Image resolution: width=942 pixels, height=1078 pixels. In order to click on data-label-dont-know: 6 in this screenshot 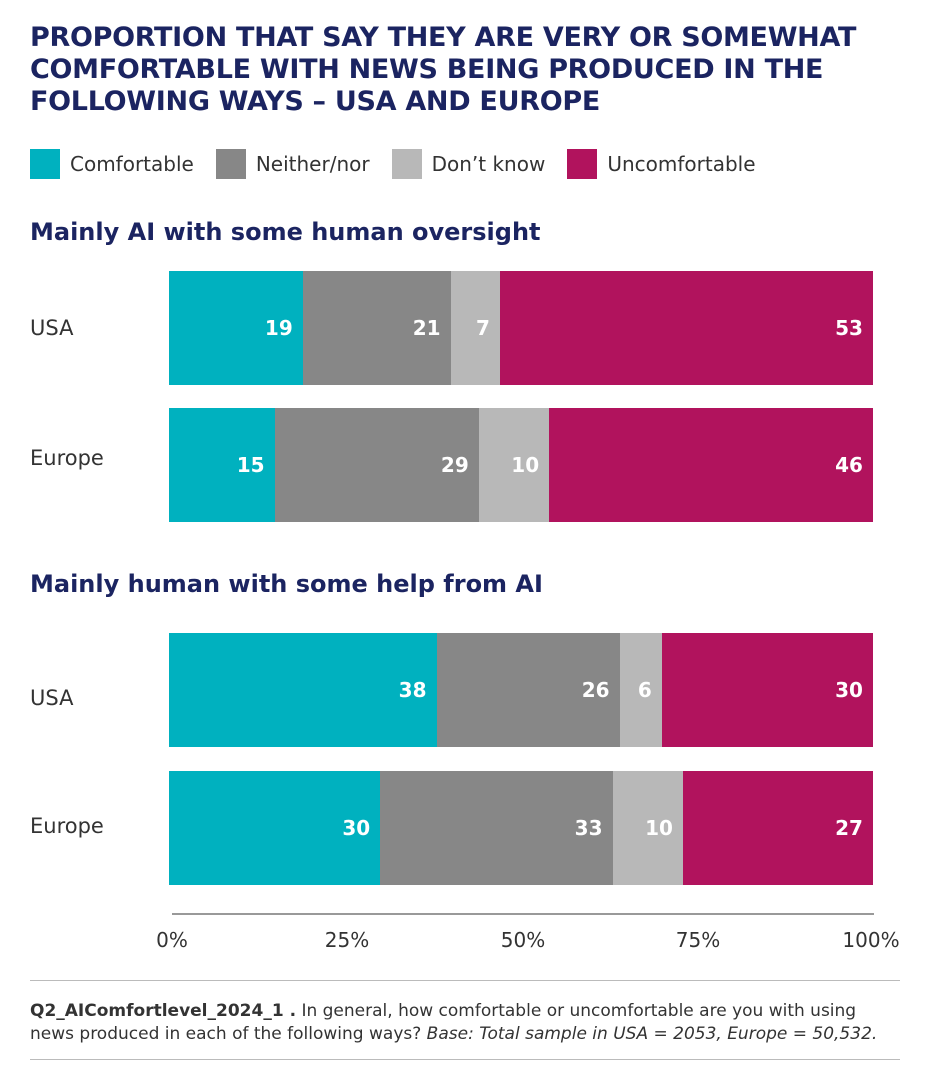, I will do `click(644, 690)`.